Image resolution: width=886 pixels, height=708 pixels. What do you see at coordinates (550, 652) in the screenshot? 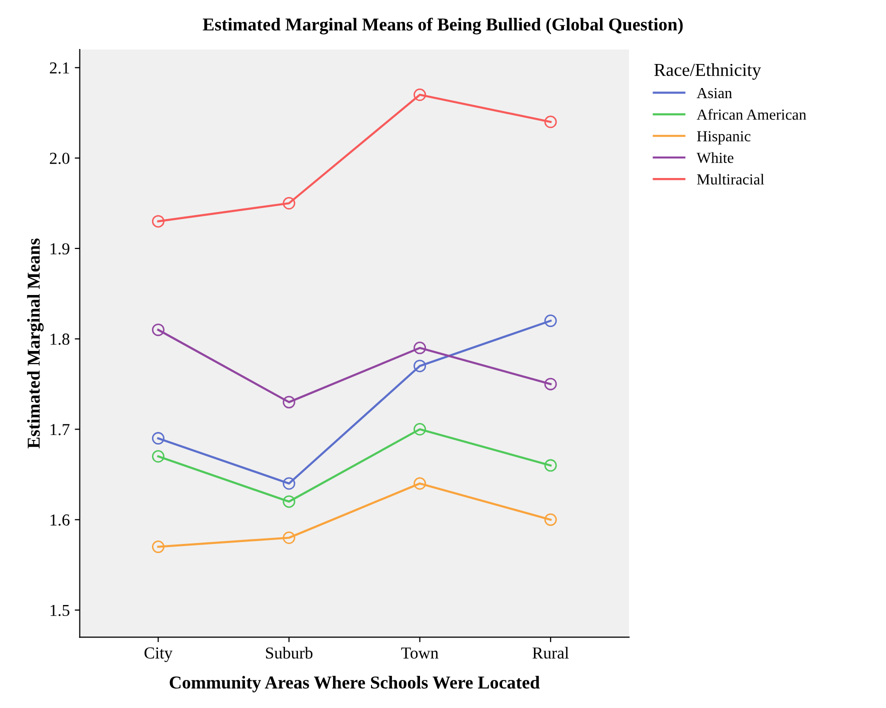
I see `x-tick-label: Rural` at bounding box center [550, 652].